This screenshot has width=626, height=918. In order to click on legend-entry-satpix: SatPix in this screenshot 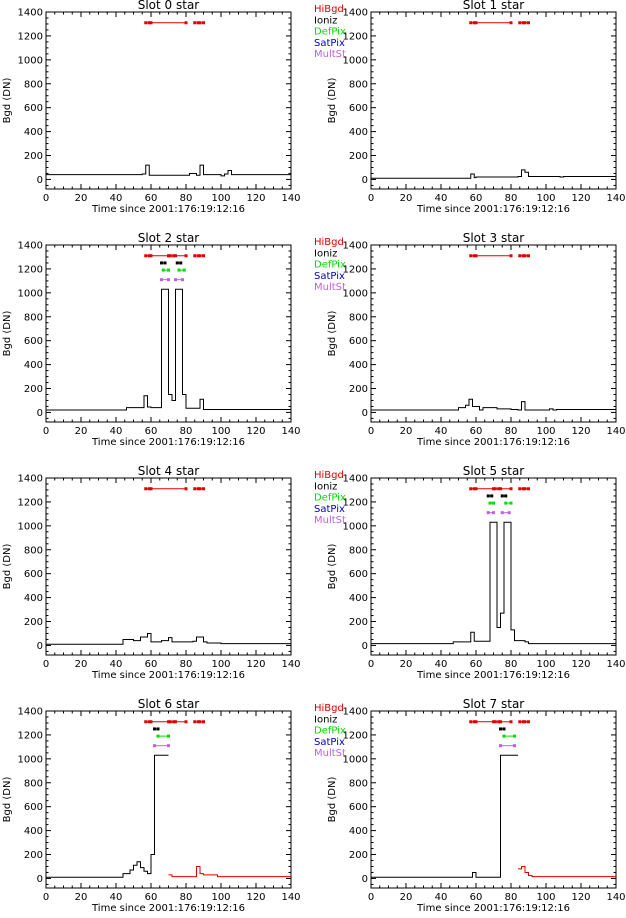, I will do `click(329, 742)`.